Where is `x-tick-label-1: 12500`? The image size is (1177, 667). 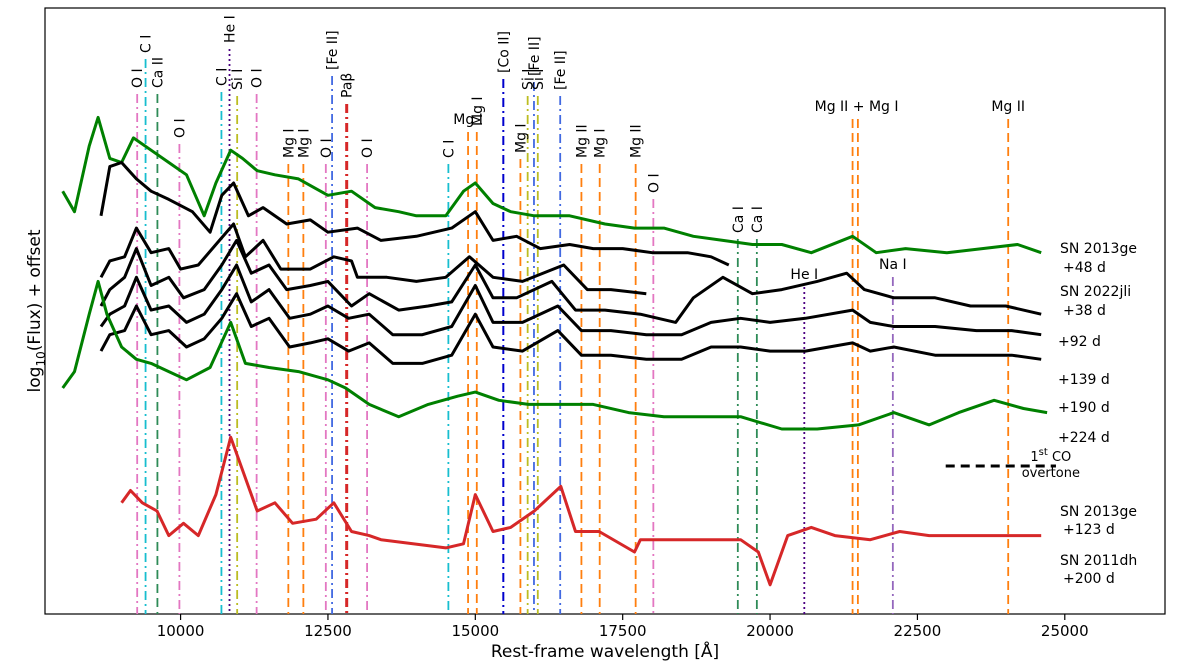 x-tick-label-1: 12500 is located at coordinates (328, 631).